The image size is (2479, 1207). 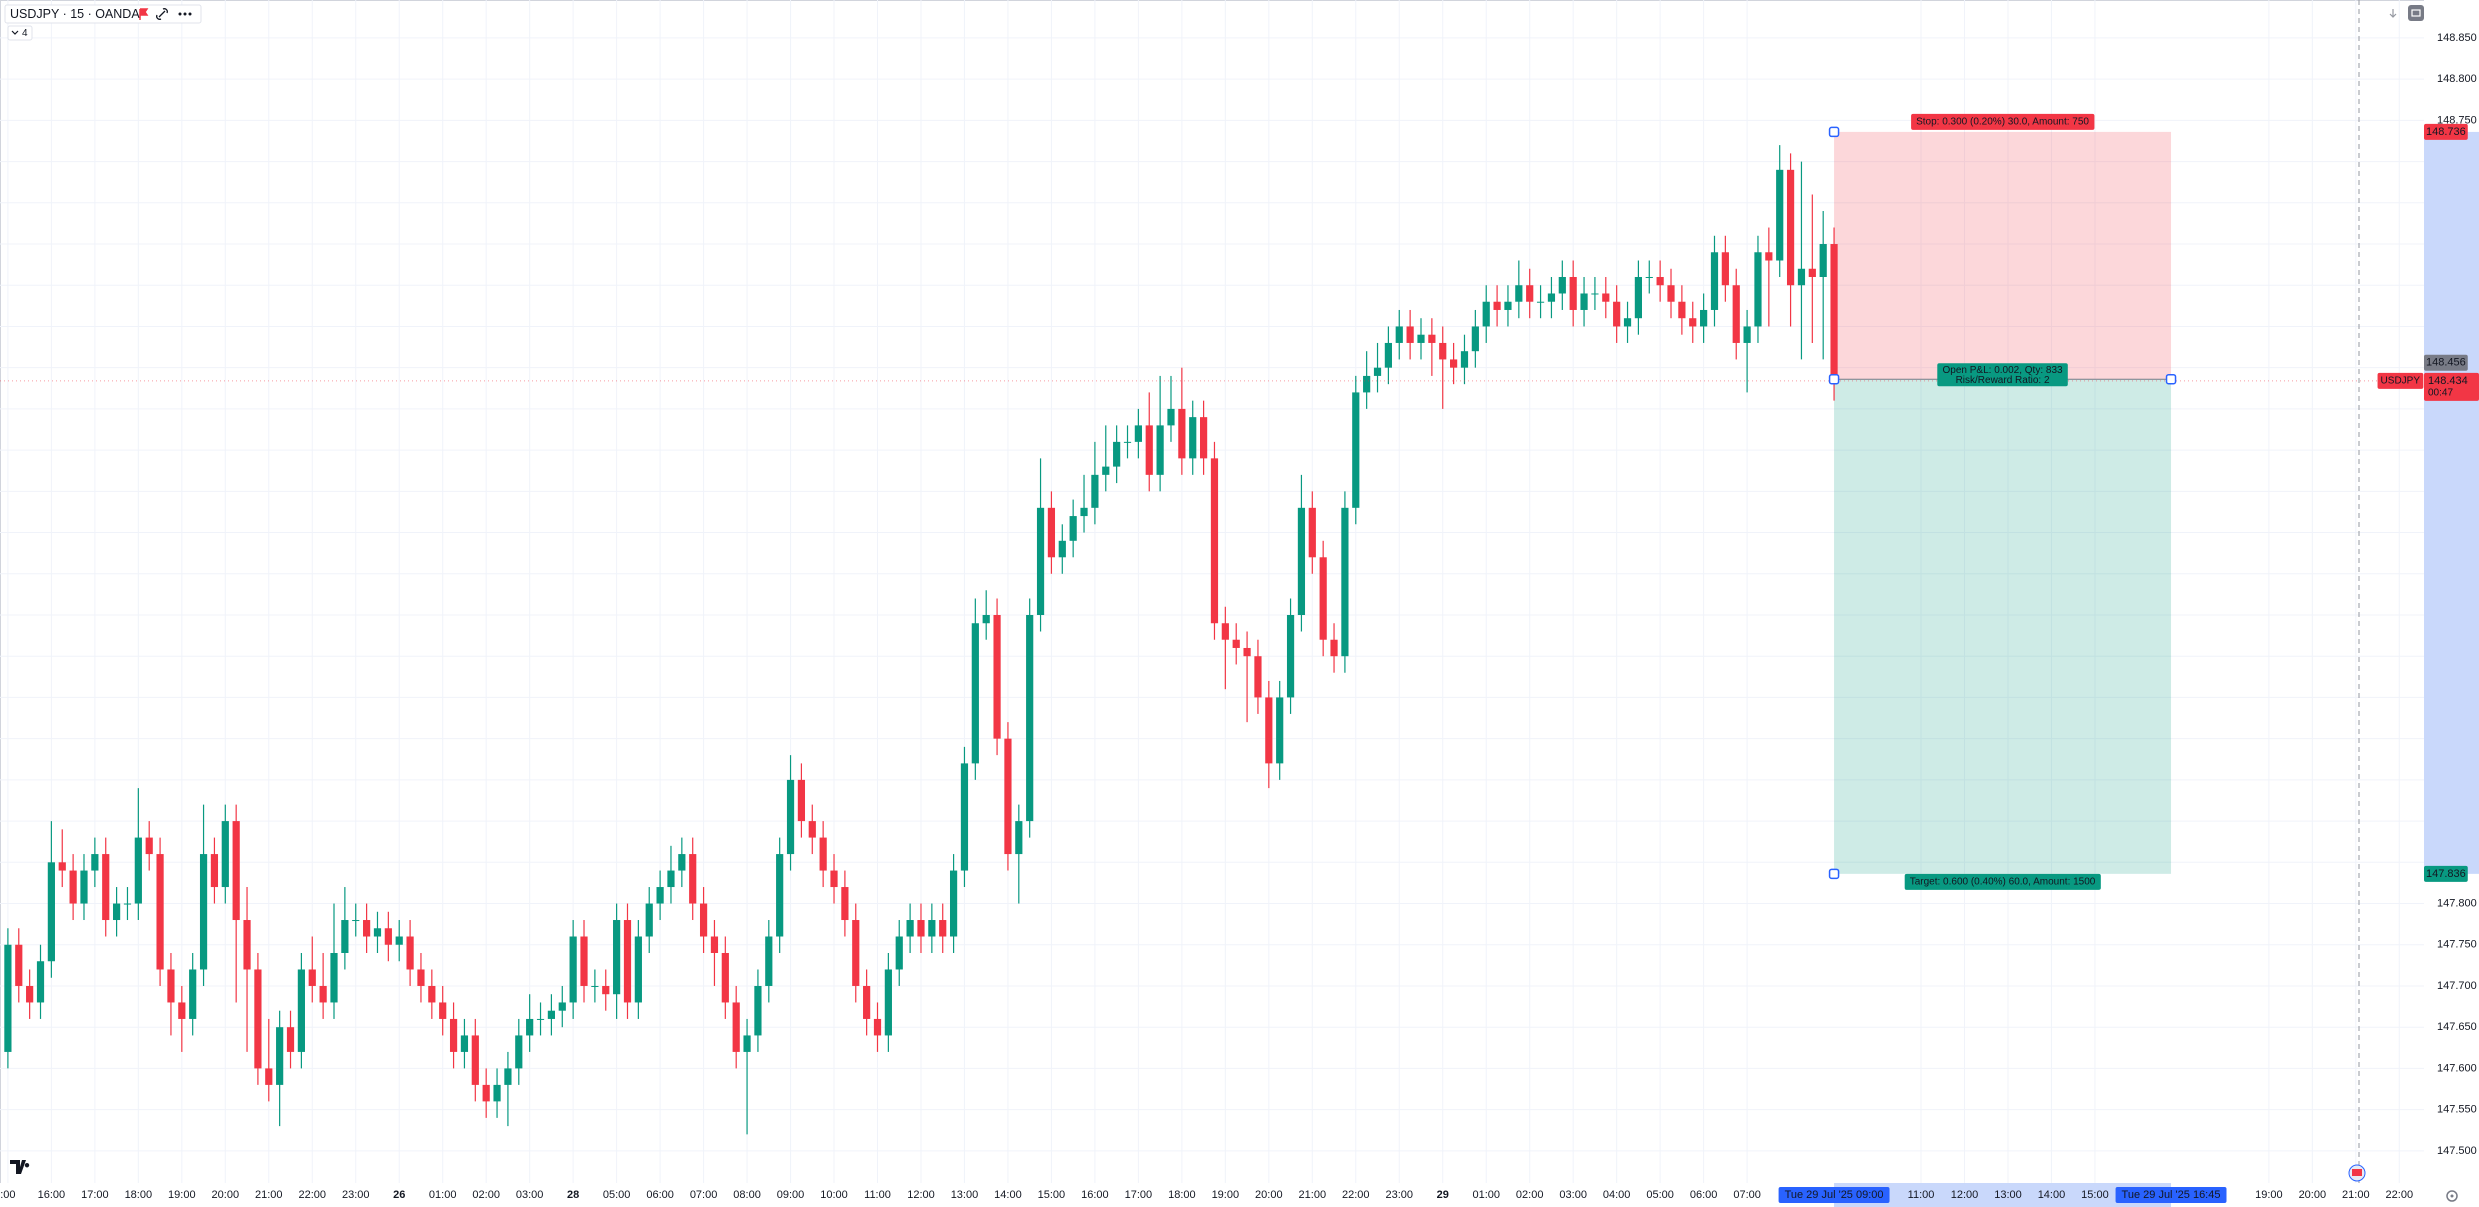 I want to click on toggle-box, so click(x=20, y=33).